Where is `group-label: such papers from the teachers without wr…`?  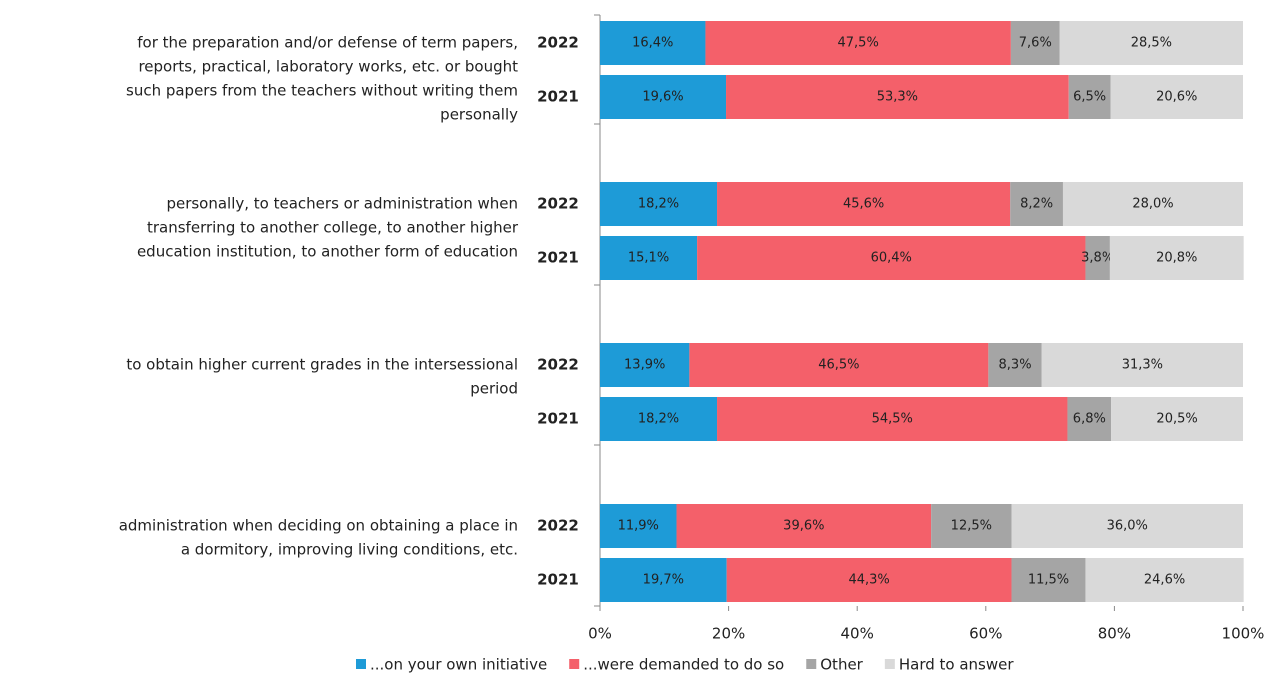
group-label: such papers from the teachers without wr… is located at coordinates (322, 91).